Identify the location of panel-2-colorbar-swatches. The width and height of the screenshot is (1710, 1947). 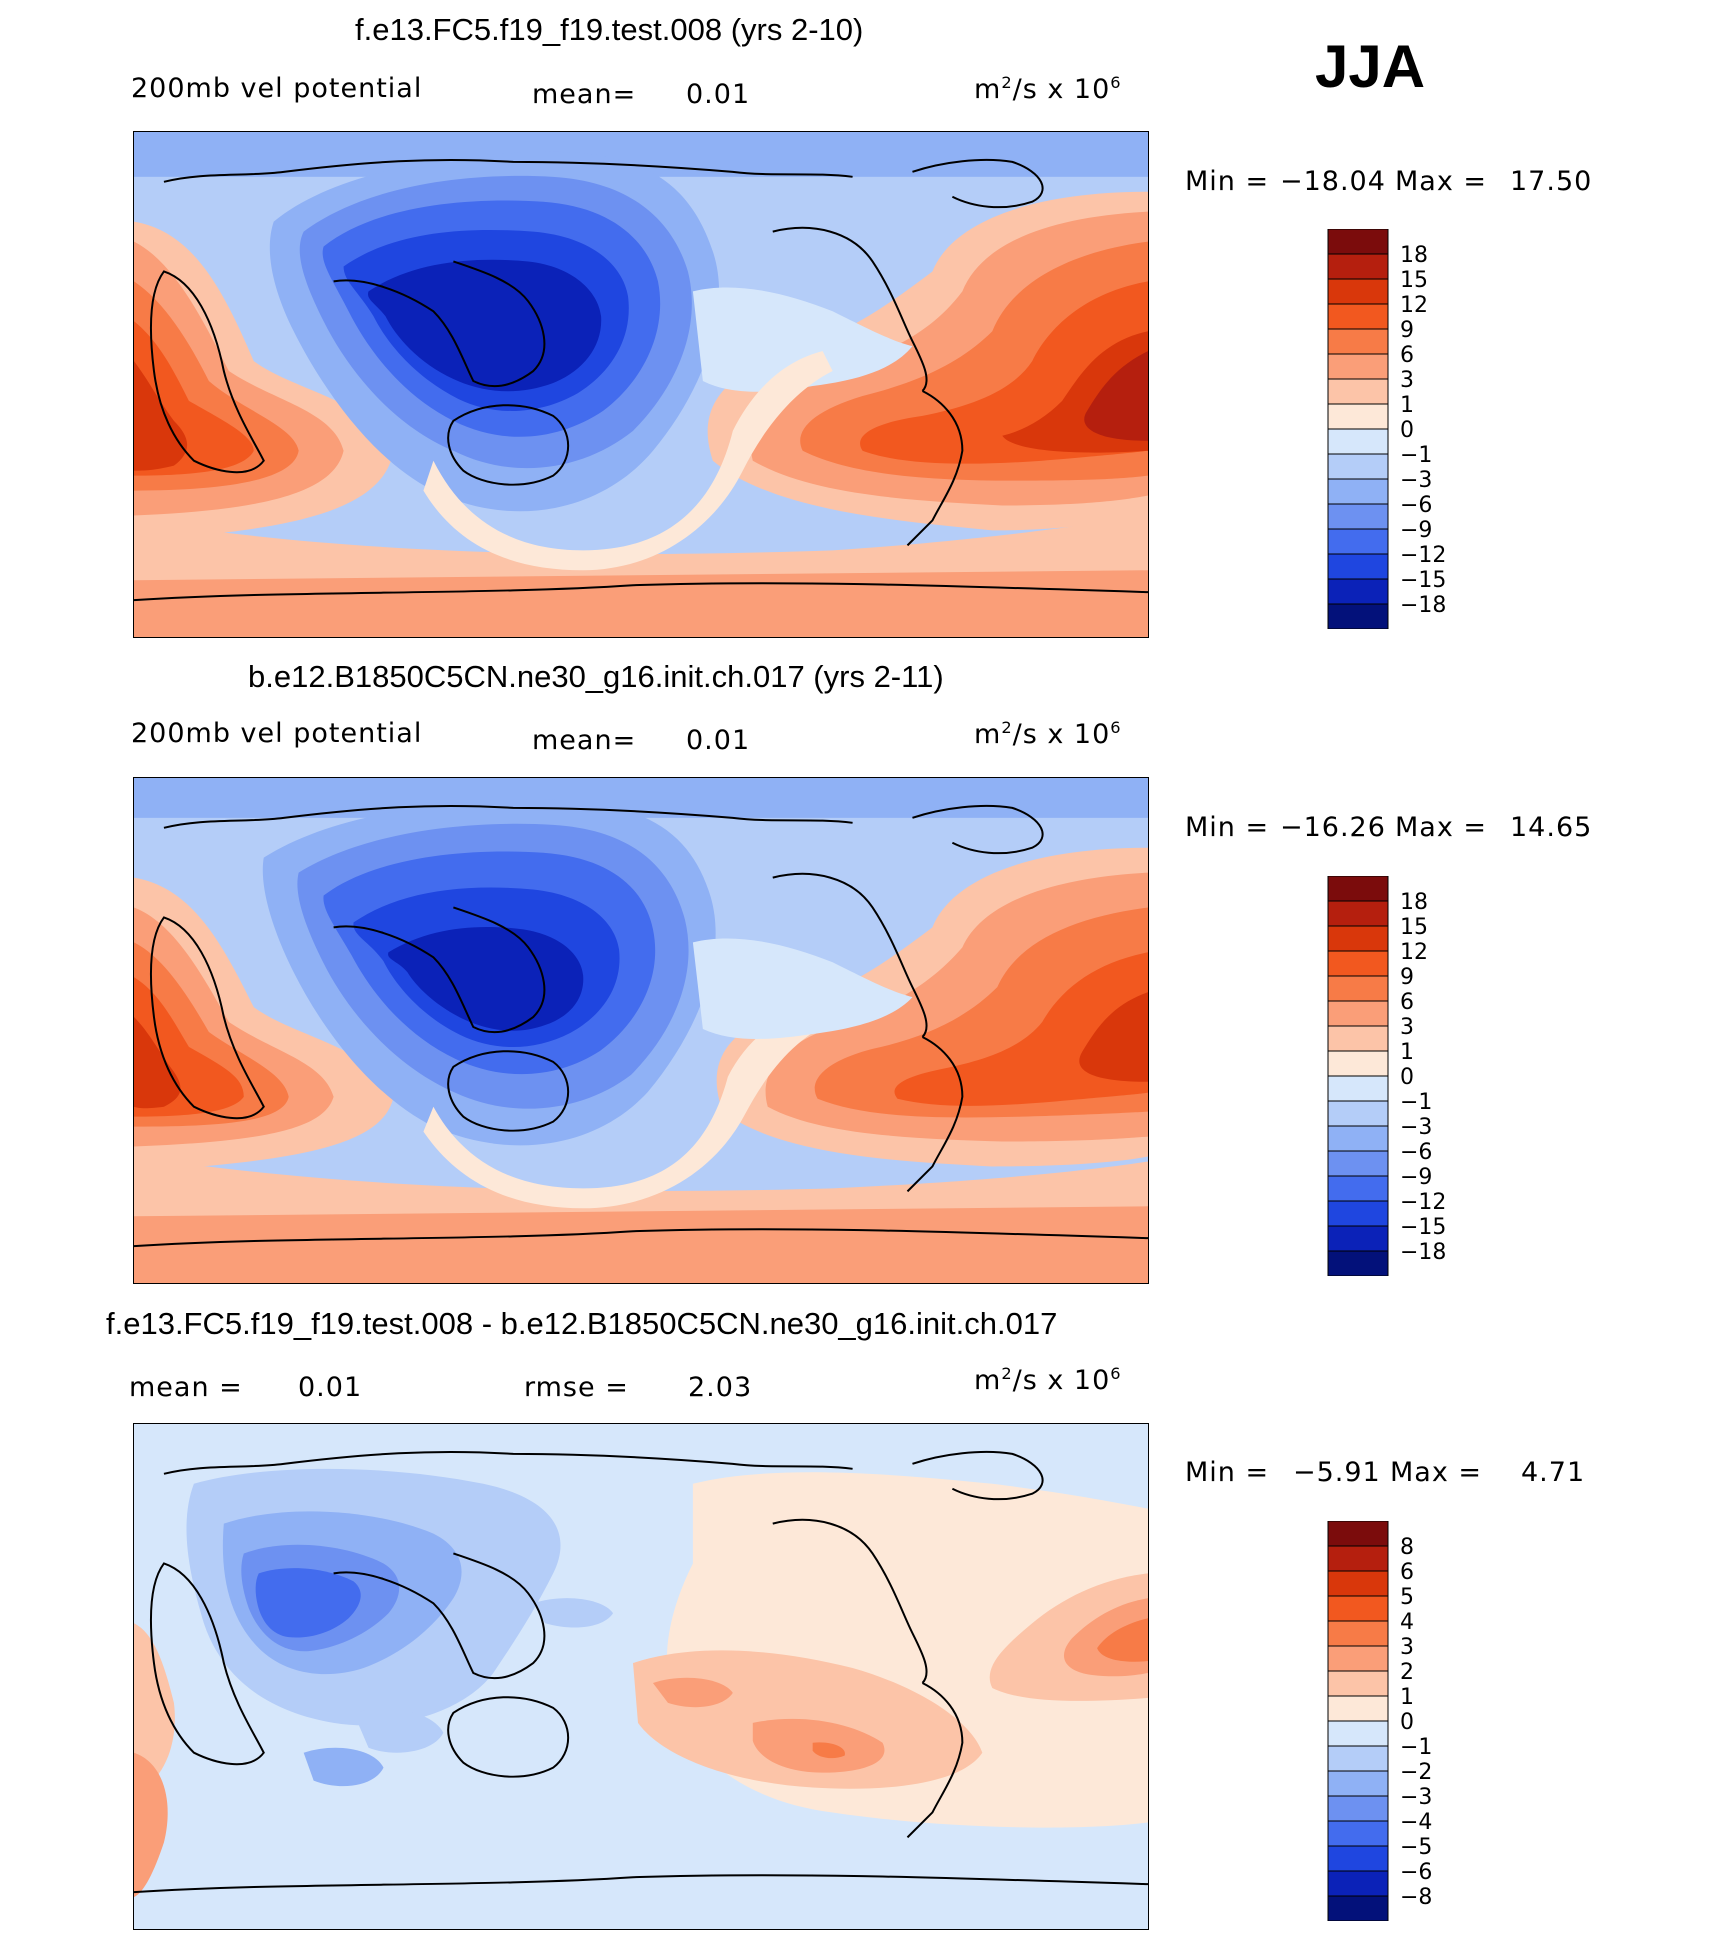
(1358, 1076).